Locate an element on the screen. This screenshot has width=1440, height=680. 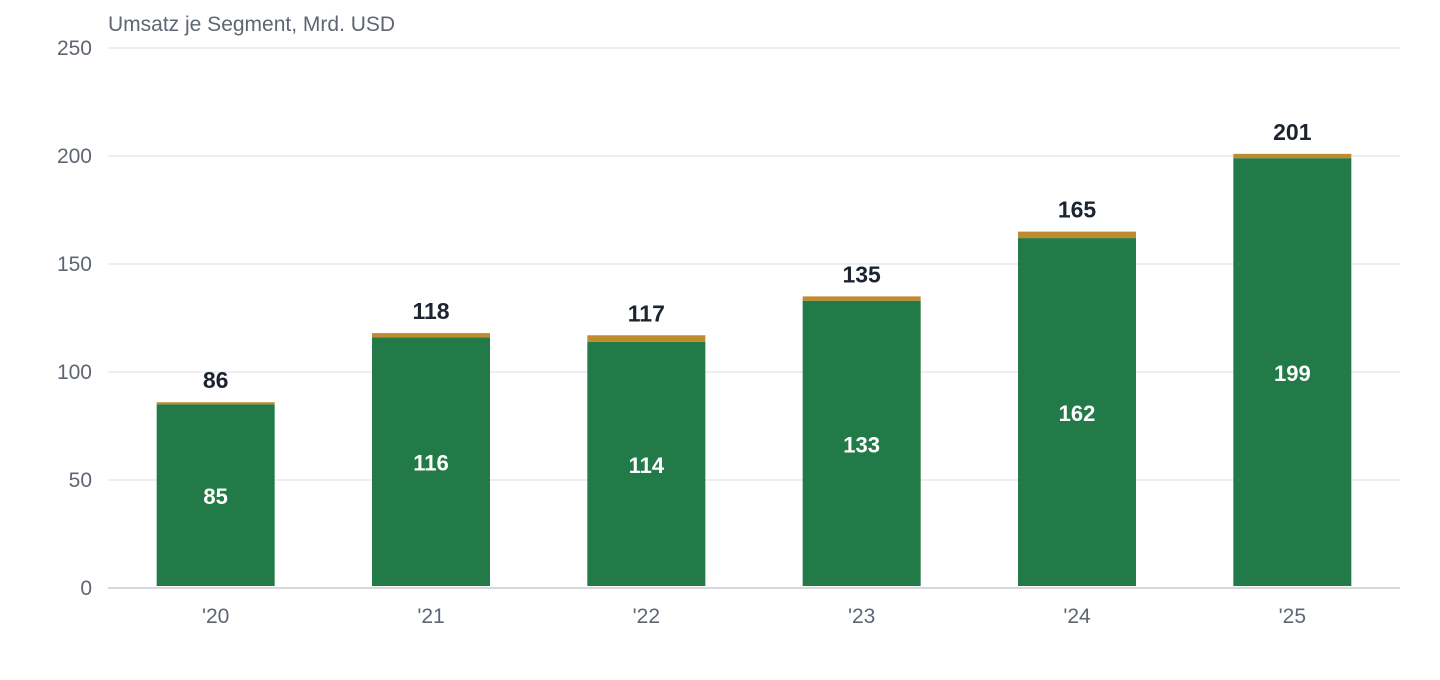
bar-total-label: 118 is located at coordinates (430, 311).